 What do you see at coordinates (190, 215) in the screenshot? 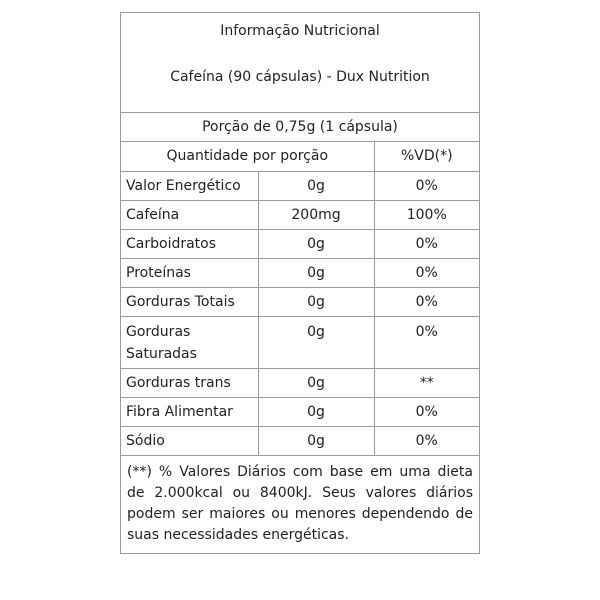
I see `nutrient-name: Cafeína` at bounding box center [190, 215].